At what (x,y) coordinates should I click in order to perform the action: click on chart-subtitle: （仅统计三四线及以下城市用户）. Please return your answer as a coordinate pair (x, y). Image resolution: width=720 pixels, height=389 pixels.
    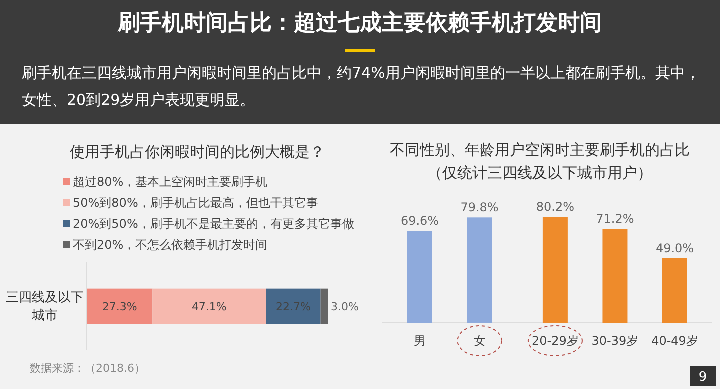
    Looking at the image, I should click on (540, 173).